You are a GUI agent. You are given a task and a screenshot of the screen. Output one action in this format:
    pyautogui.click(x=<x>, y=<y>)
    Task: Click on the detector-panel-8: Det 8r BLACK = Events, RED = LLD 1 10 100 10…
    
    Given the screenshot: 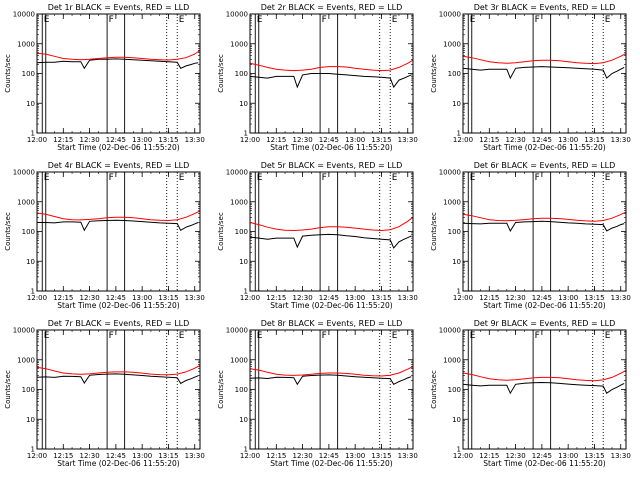 What is the action you would take?
    pyautogui.click(x=317, y=393)
    